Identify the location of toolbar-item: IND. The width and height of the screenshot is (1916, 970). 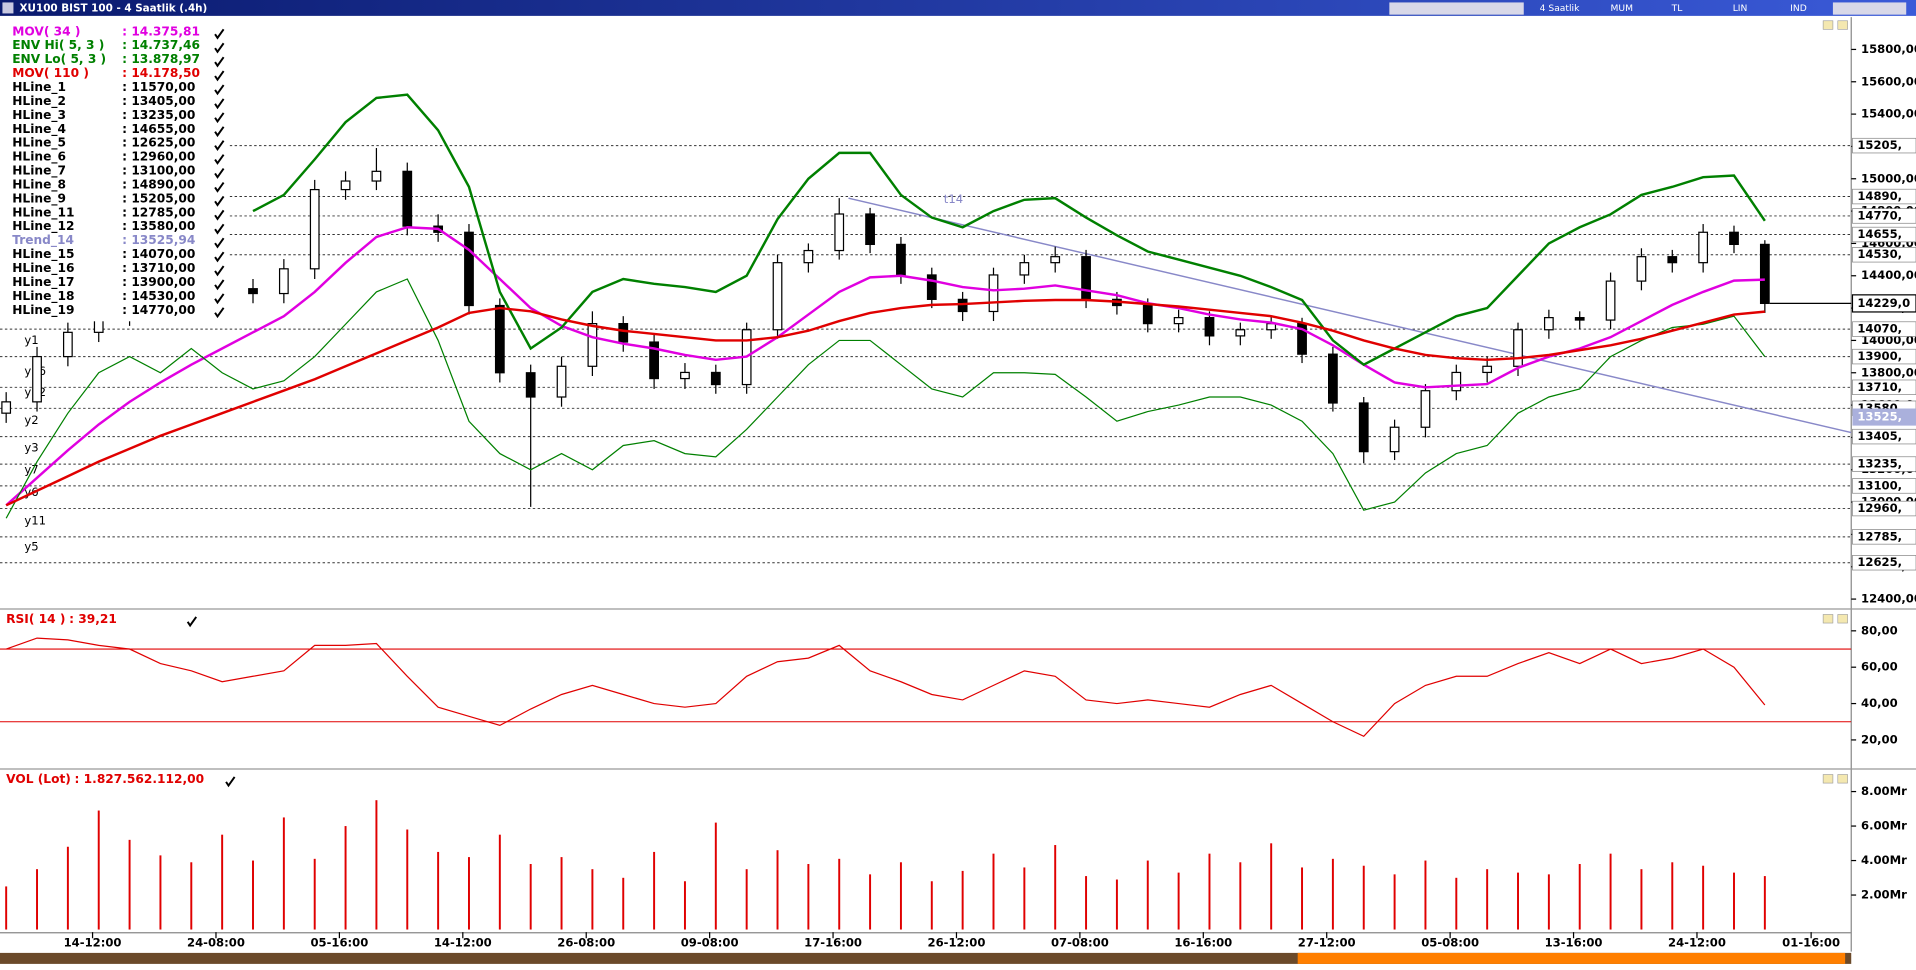
(1798, 8).